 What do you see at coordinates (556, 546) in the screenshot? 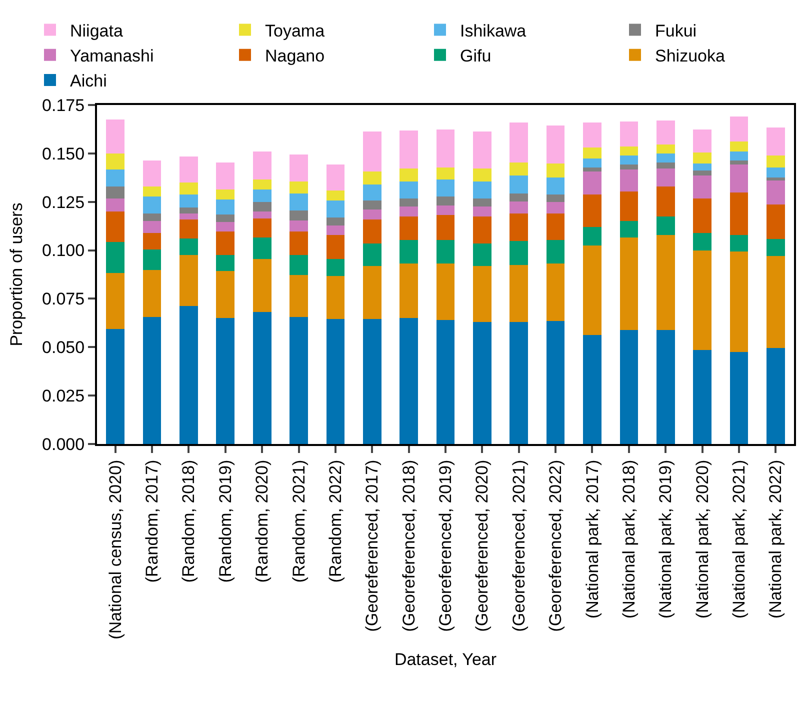
I see `x-tick-label: (Georeferenced, 2022)` at bounding box center [556, 546].